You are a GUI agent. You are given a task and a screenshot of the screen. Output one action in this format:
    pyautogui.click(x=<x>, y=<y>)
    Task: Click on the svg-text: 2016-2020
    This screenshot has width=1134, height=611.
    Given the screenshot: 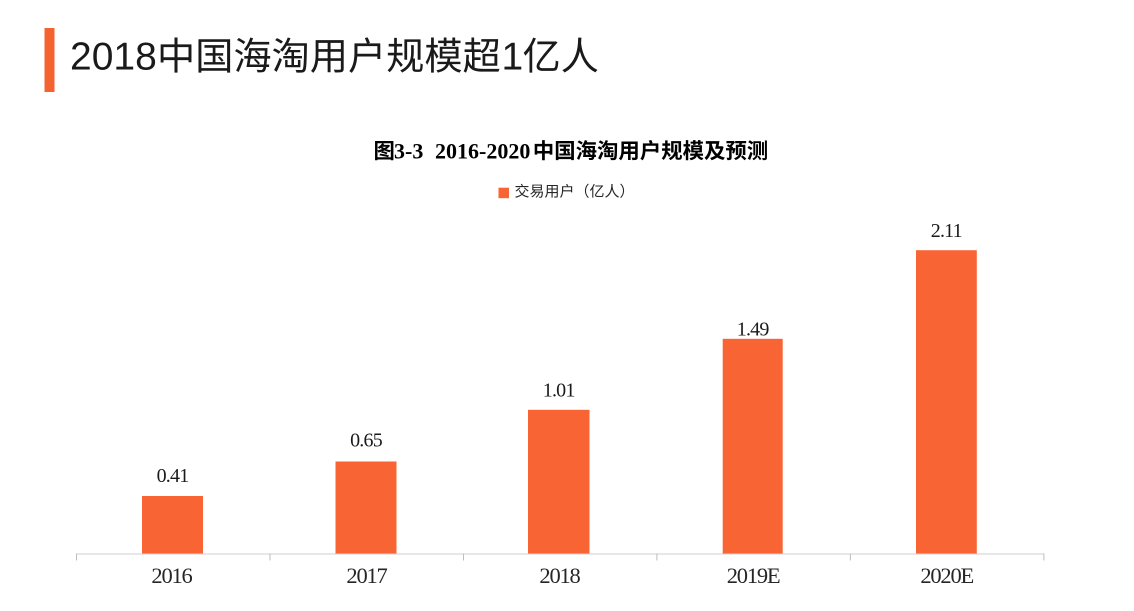 What is the action you would take?
    pyautogui.click(x=482, y=150)
    